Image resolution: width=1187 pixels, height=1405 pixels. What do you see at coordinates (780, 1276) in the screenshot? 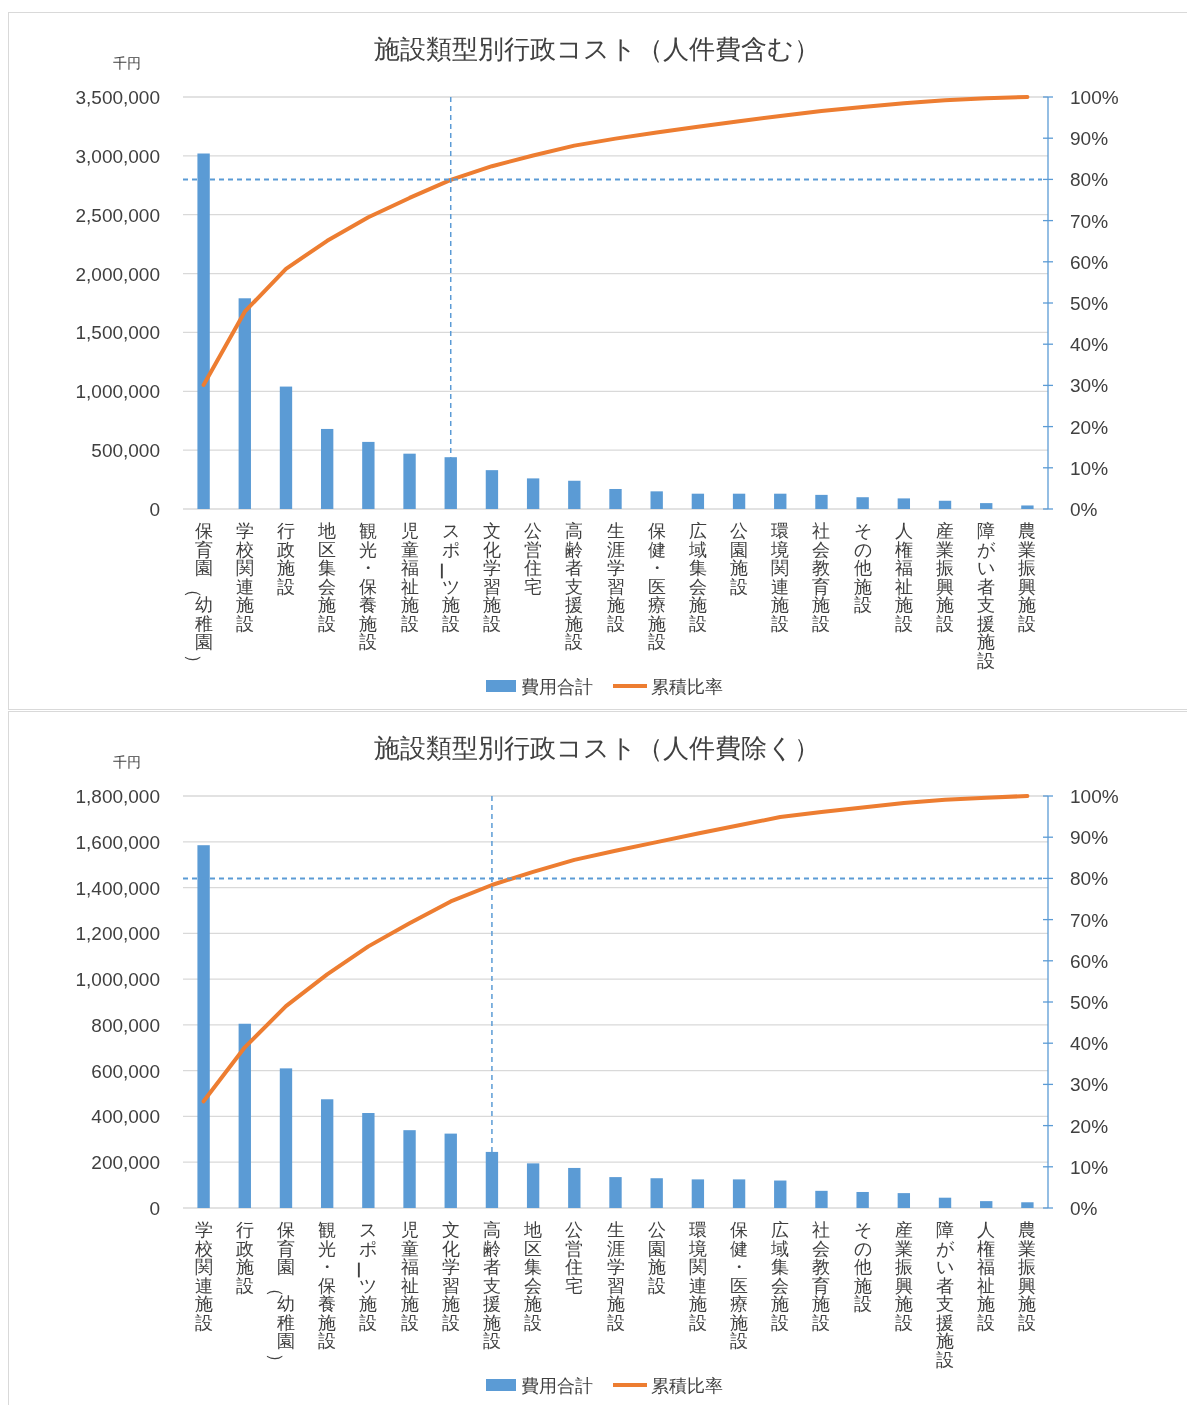
I see `x-tick-label: 広域集会施設` at bounding box center [780, 1276].